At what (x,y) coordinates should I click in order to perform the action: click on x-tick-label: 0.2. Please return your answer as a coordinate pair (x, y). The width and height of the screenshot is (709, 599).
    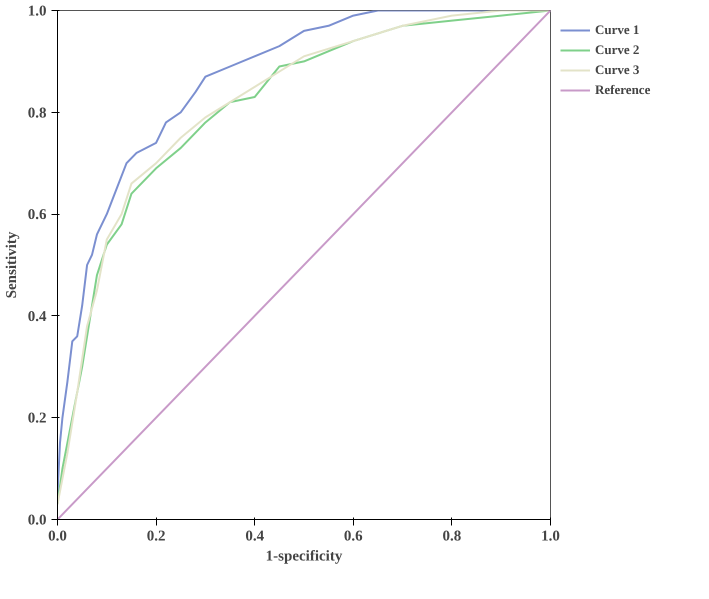
    Looking at the image, I should click on (156, 536).